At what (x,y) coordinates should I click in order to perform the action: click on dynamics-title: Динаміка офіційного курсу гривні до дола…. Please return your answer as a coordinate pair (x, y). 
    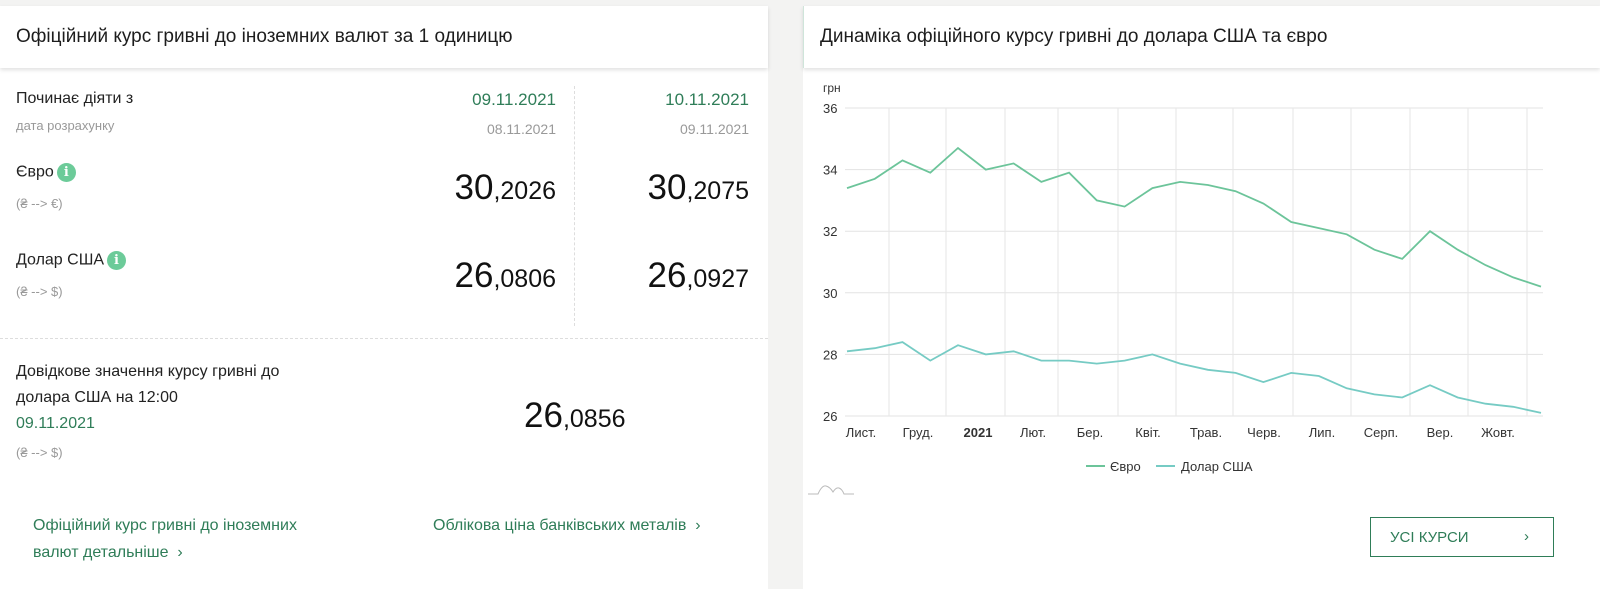
    Looking at the image, I should click on (1201, 37).